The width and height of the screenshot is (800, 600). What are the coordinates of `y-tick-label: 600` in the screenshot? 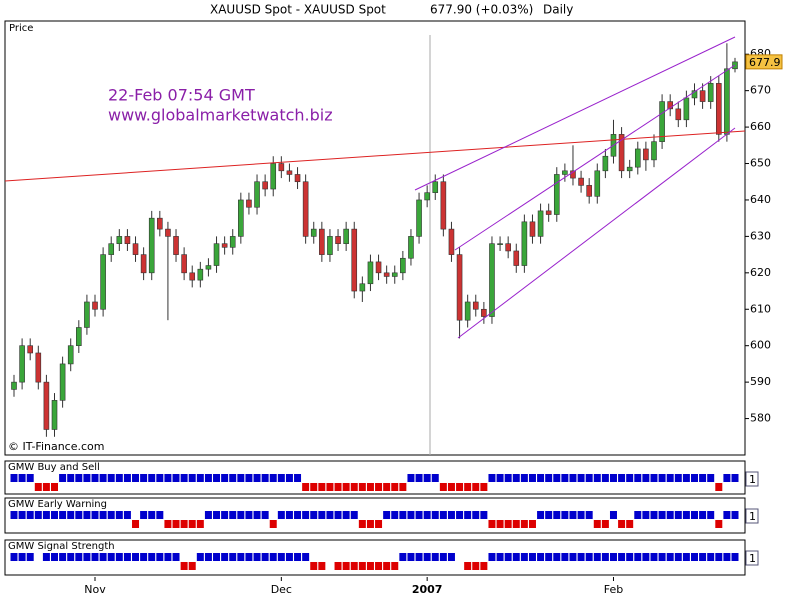 It's located at (760, 345).